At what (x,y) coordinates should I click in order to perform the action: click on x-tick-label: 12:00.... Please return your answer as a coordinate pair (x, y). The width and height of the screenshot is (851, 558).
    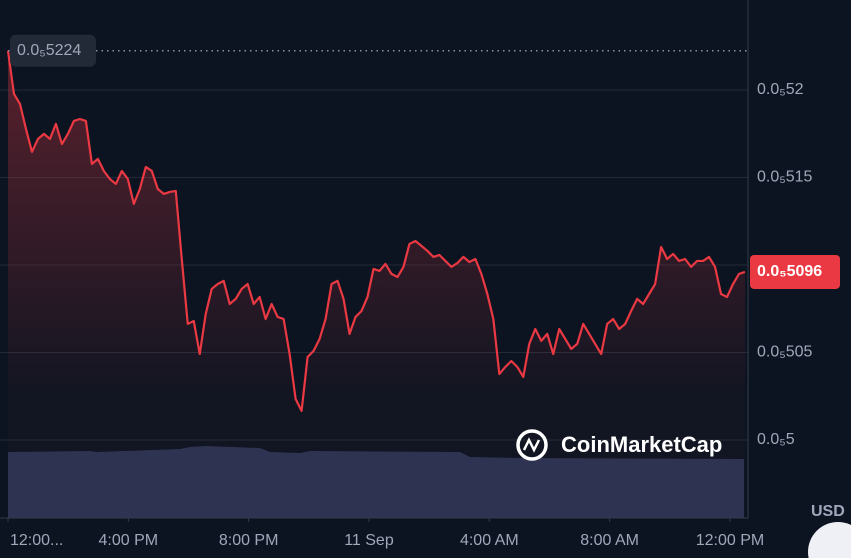
    Looking at the image, I should click on (36, 540).